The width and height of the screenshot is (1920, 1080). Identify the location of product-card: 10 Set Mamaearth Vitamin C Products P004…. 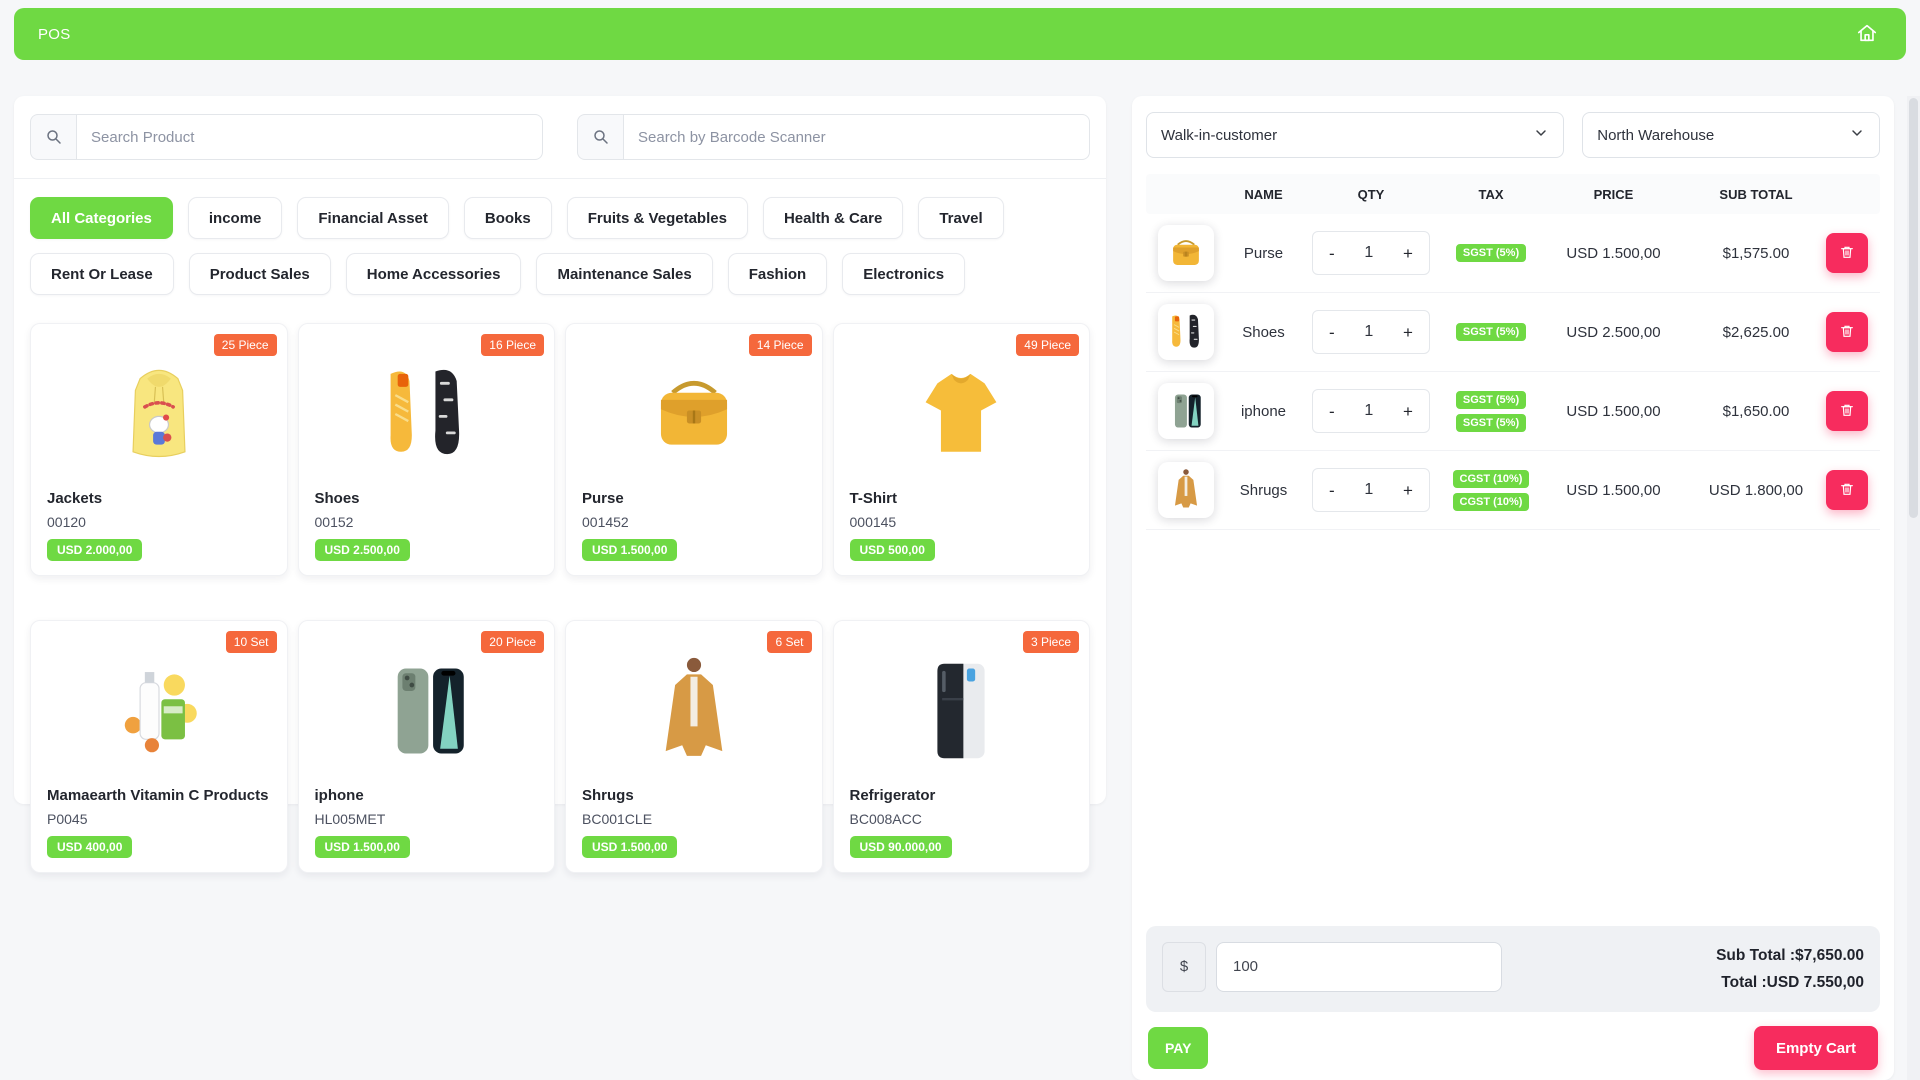
(159, 746).